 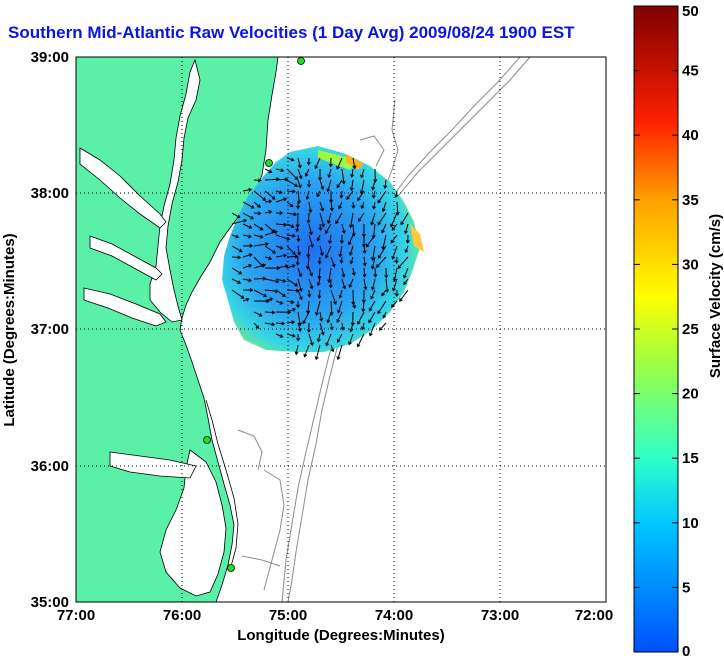 I want to click on x-tick-label: 76:00, so click(x=182, y=615).